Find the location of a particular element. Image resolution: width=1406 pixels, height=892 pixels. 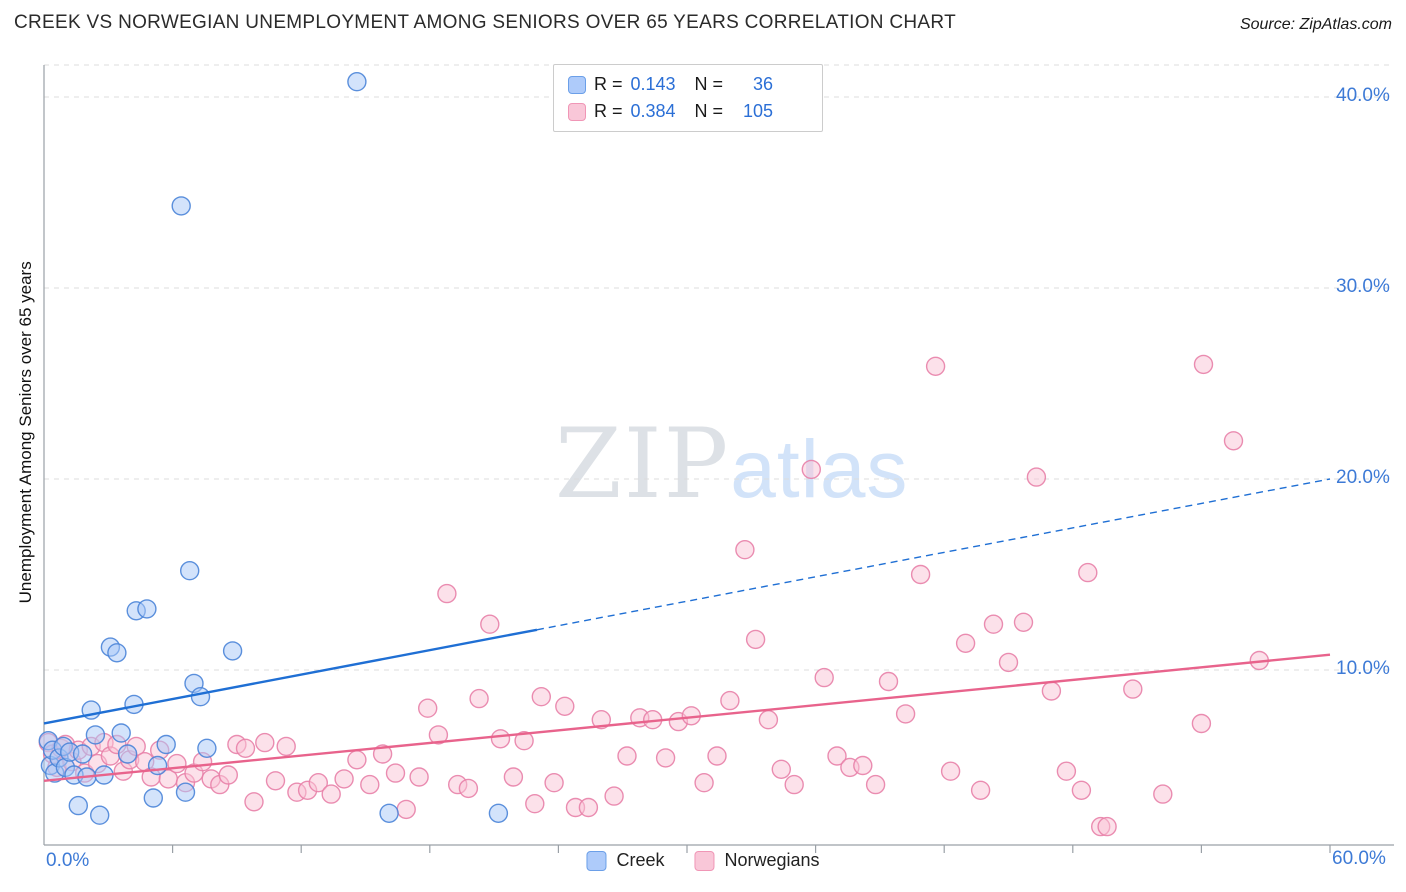

norwegians-r-label: R = is located at coordinates (608, 111).